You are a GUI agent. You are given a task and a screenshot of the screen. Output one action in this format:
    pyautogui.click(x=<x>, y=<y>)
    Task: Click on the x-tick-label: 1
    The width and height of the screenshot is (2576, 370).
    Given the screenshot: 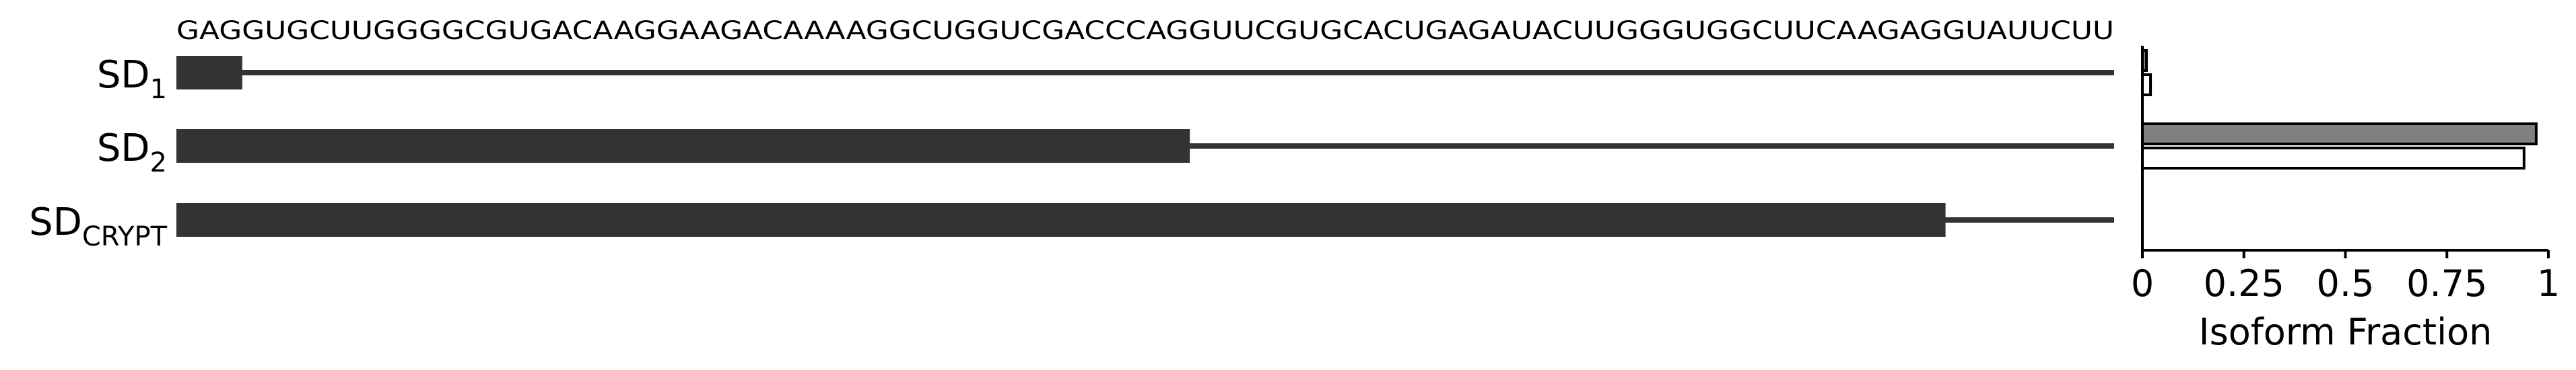 What is the action you would take?
    pyautogui.click(x=2548, y=283)
    